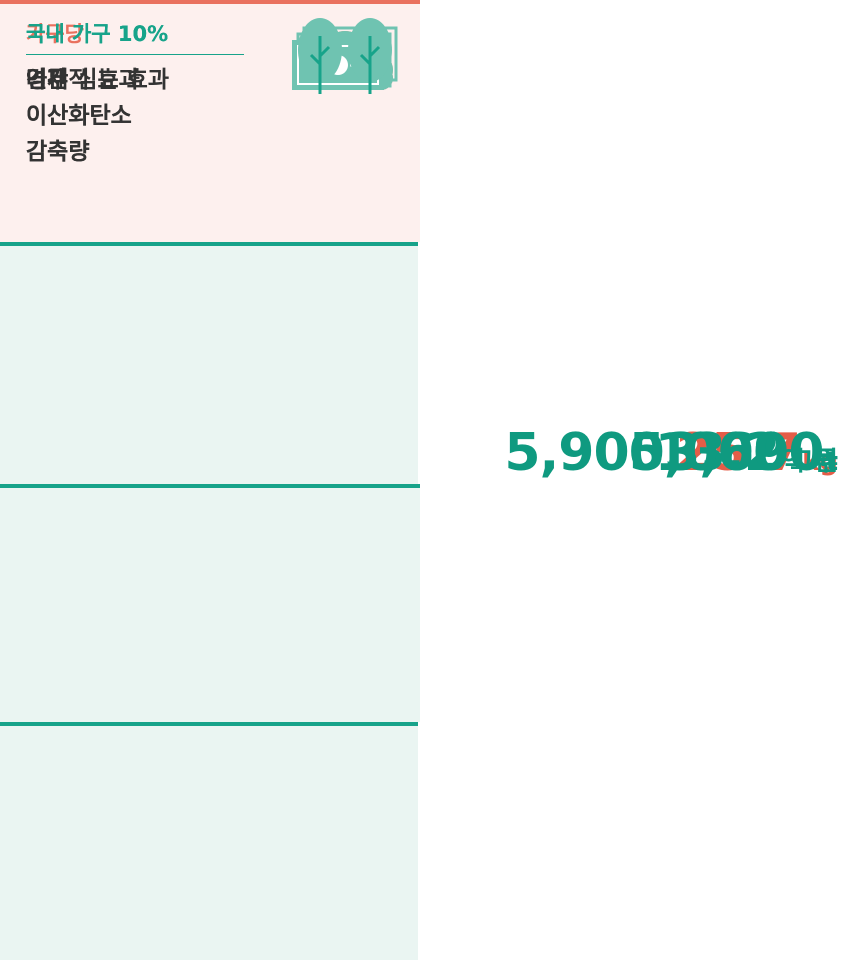 This screenshot has width=866, height=960. I want to click on trees-icon, so click(345, 56).